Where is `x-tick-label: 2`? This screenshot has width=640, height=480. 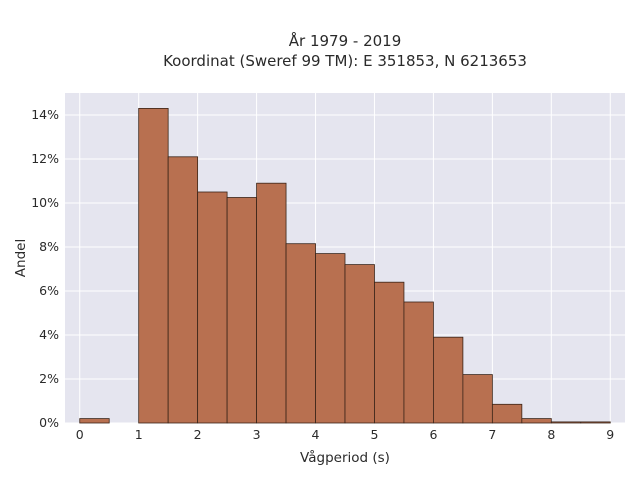 x-tick-label: 2 is located at coordinates (198, 434).